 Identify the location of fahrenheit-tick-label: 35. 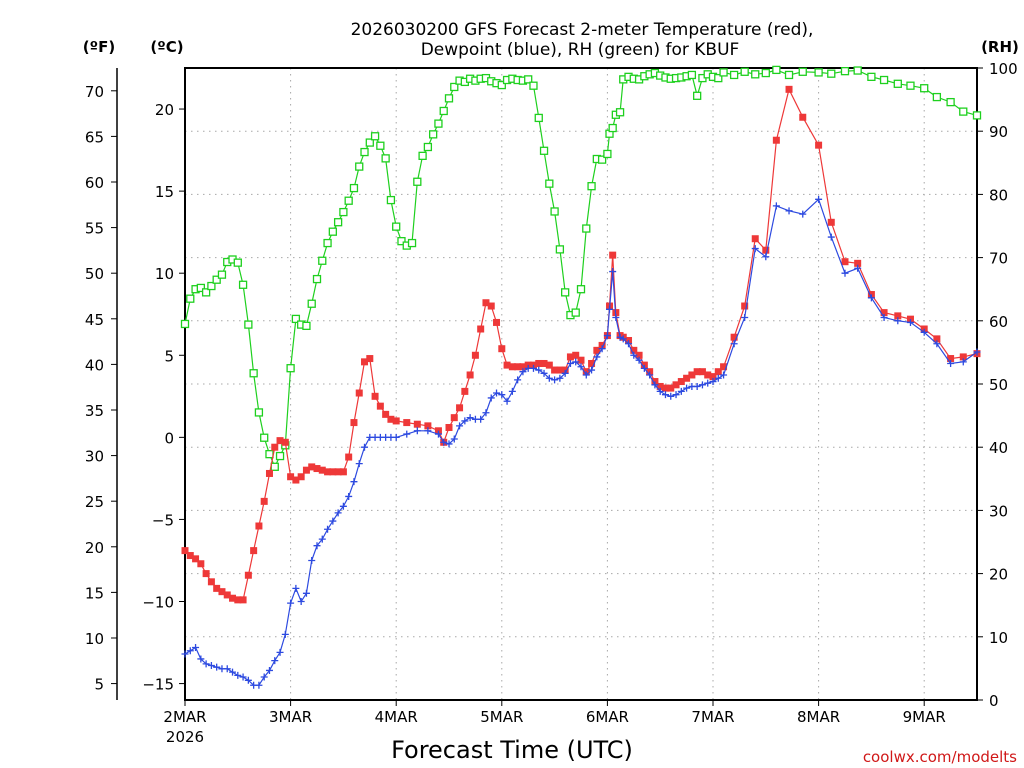
(94, 411).